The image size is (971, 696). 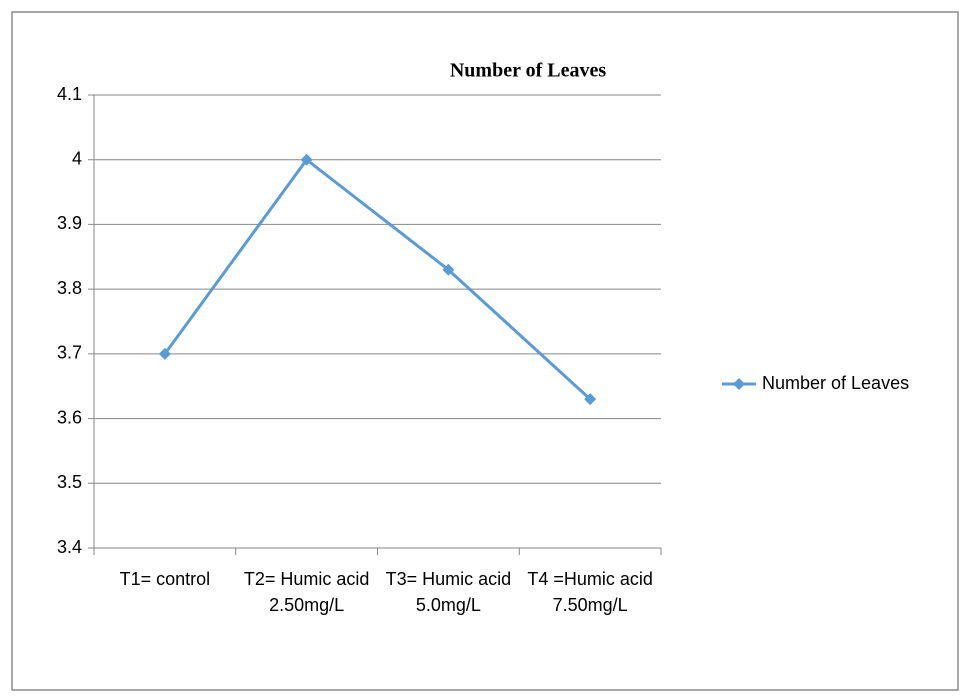 What do you see at coordinates (835, 383) in the screenshot?
I see `legend-label: Number of Leaves` at bounding box center [835, 383].